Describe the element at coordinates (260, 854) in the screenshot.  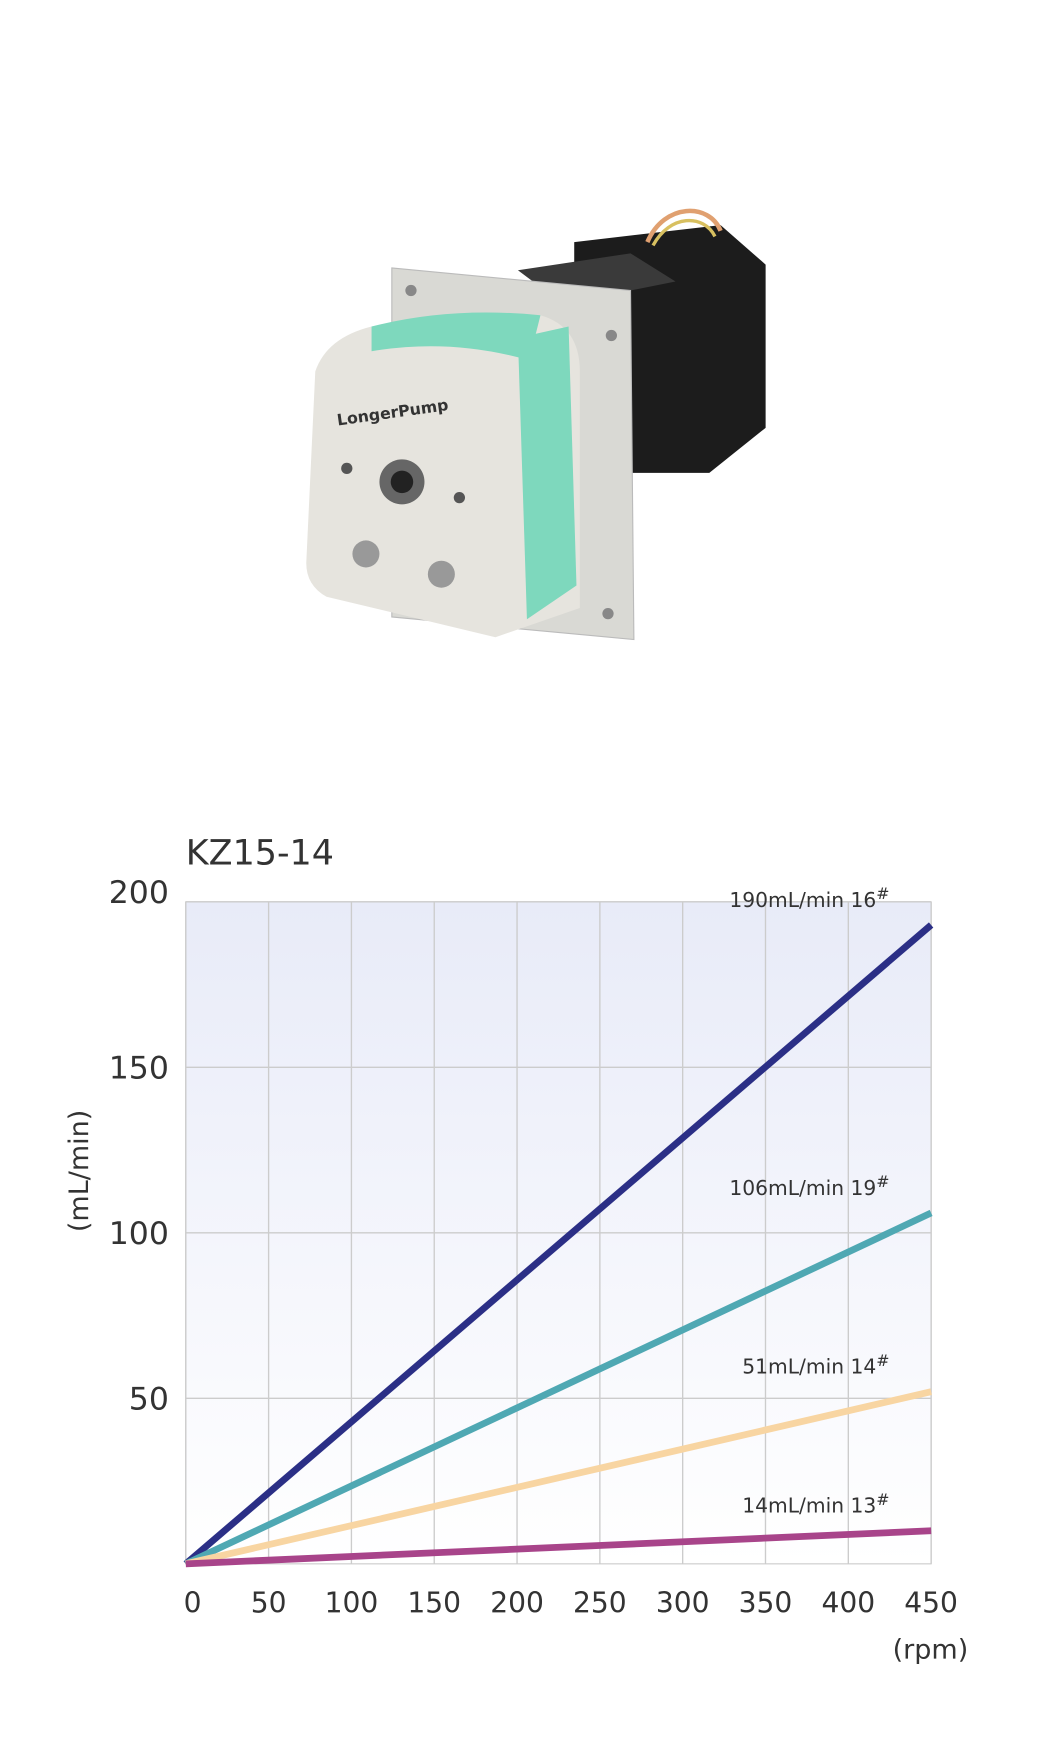
I see `chart-title: KZ15-14` at that location.